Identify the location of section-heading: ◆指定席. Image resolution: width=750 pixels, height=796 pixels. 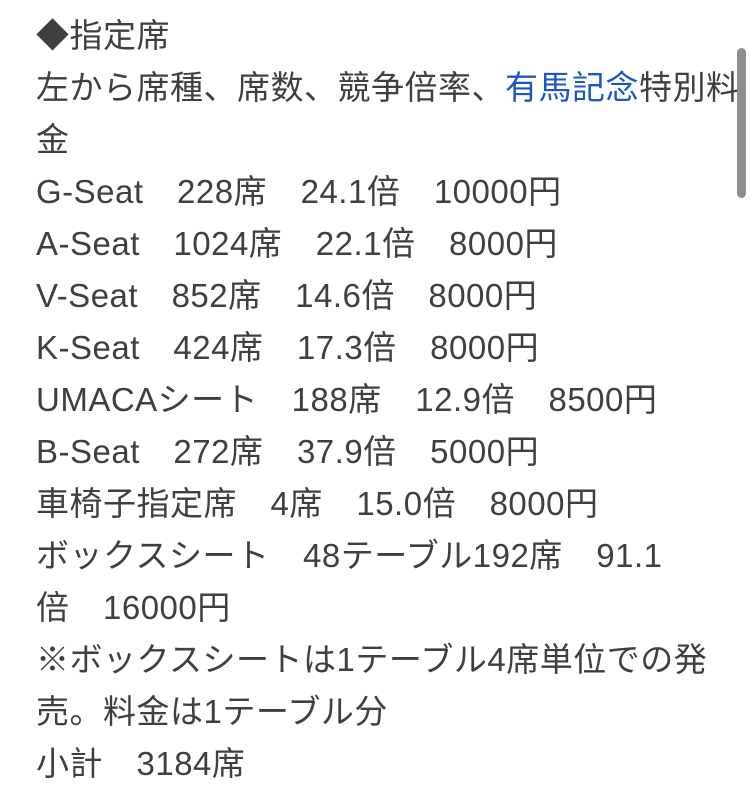
(103, 35).